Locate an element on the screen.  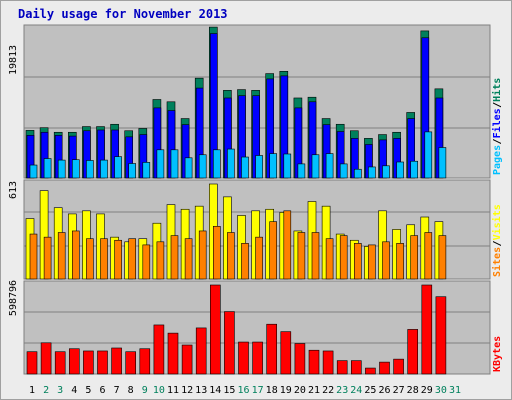
day-label: 25 is located at coordinates (370, 390).